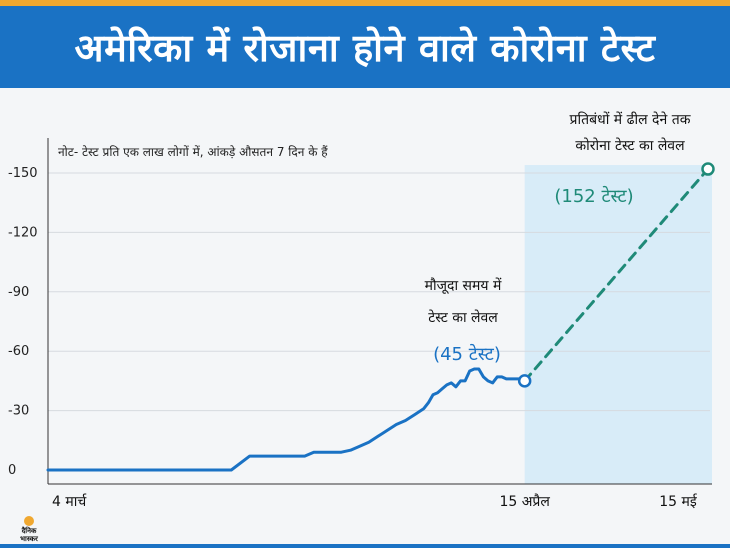 Image resolution: width=730 pixels, height=548 pixels. I want to click on brand-logo: दैनिक भास्कर, so click(29, 529).